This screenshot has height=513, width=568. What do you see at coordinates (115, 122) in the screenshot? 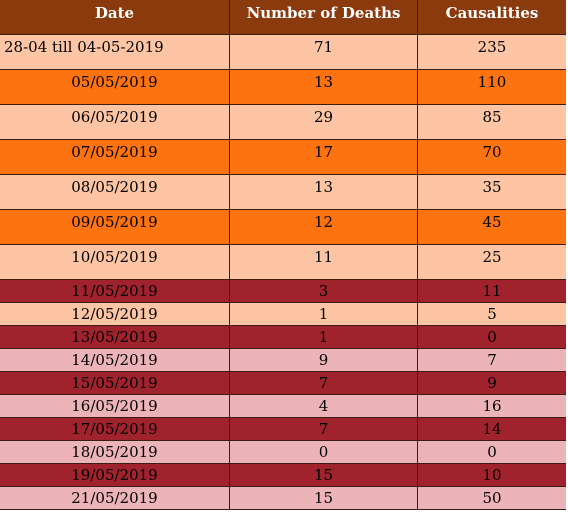
I see `date-cell: 06/05/2019` at bounding box center [115, 122].